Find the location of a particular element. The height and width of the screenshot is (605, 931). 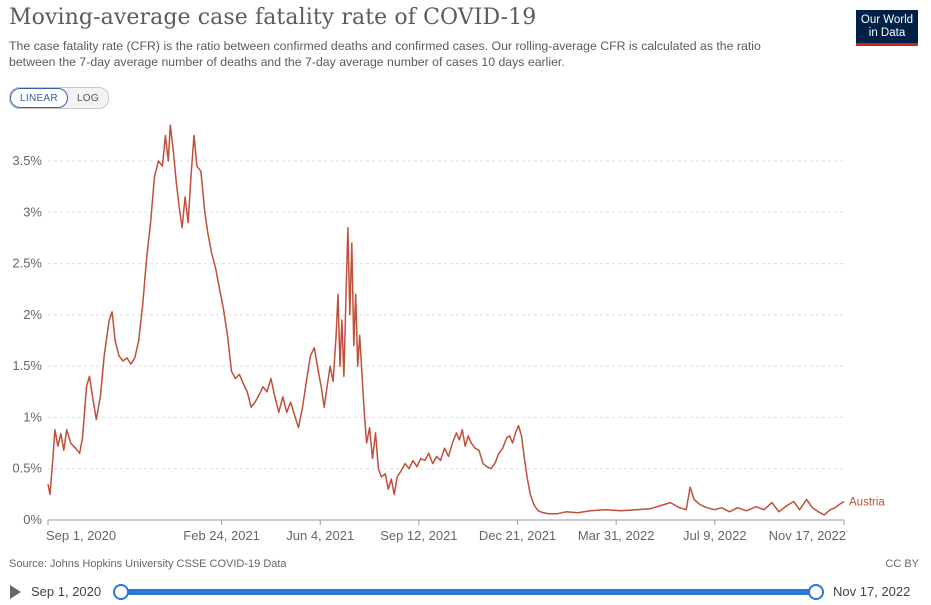

y-tick-label: 3% is located at coordinates (32, 211).